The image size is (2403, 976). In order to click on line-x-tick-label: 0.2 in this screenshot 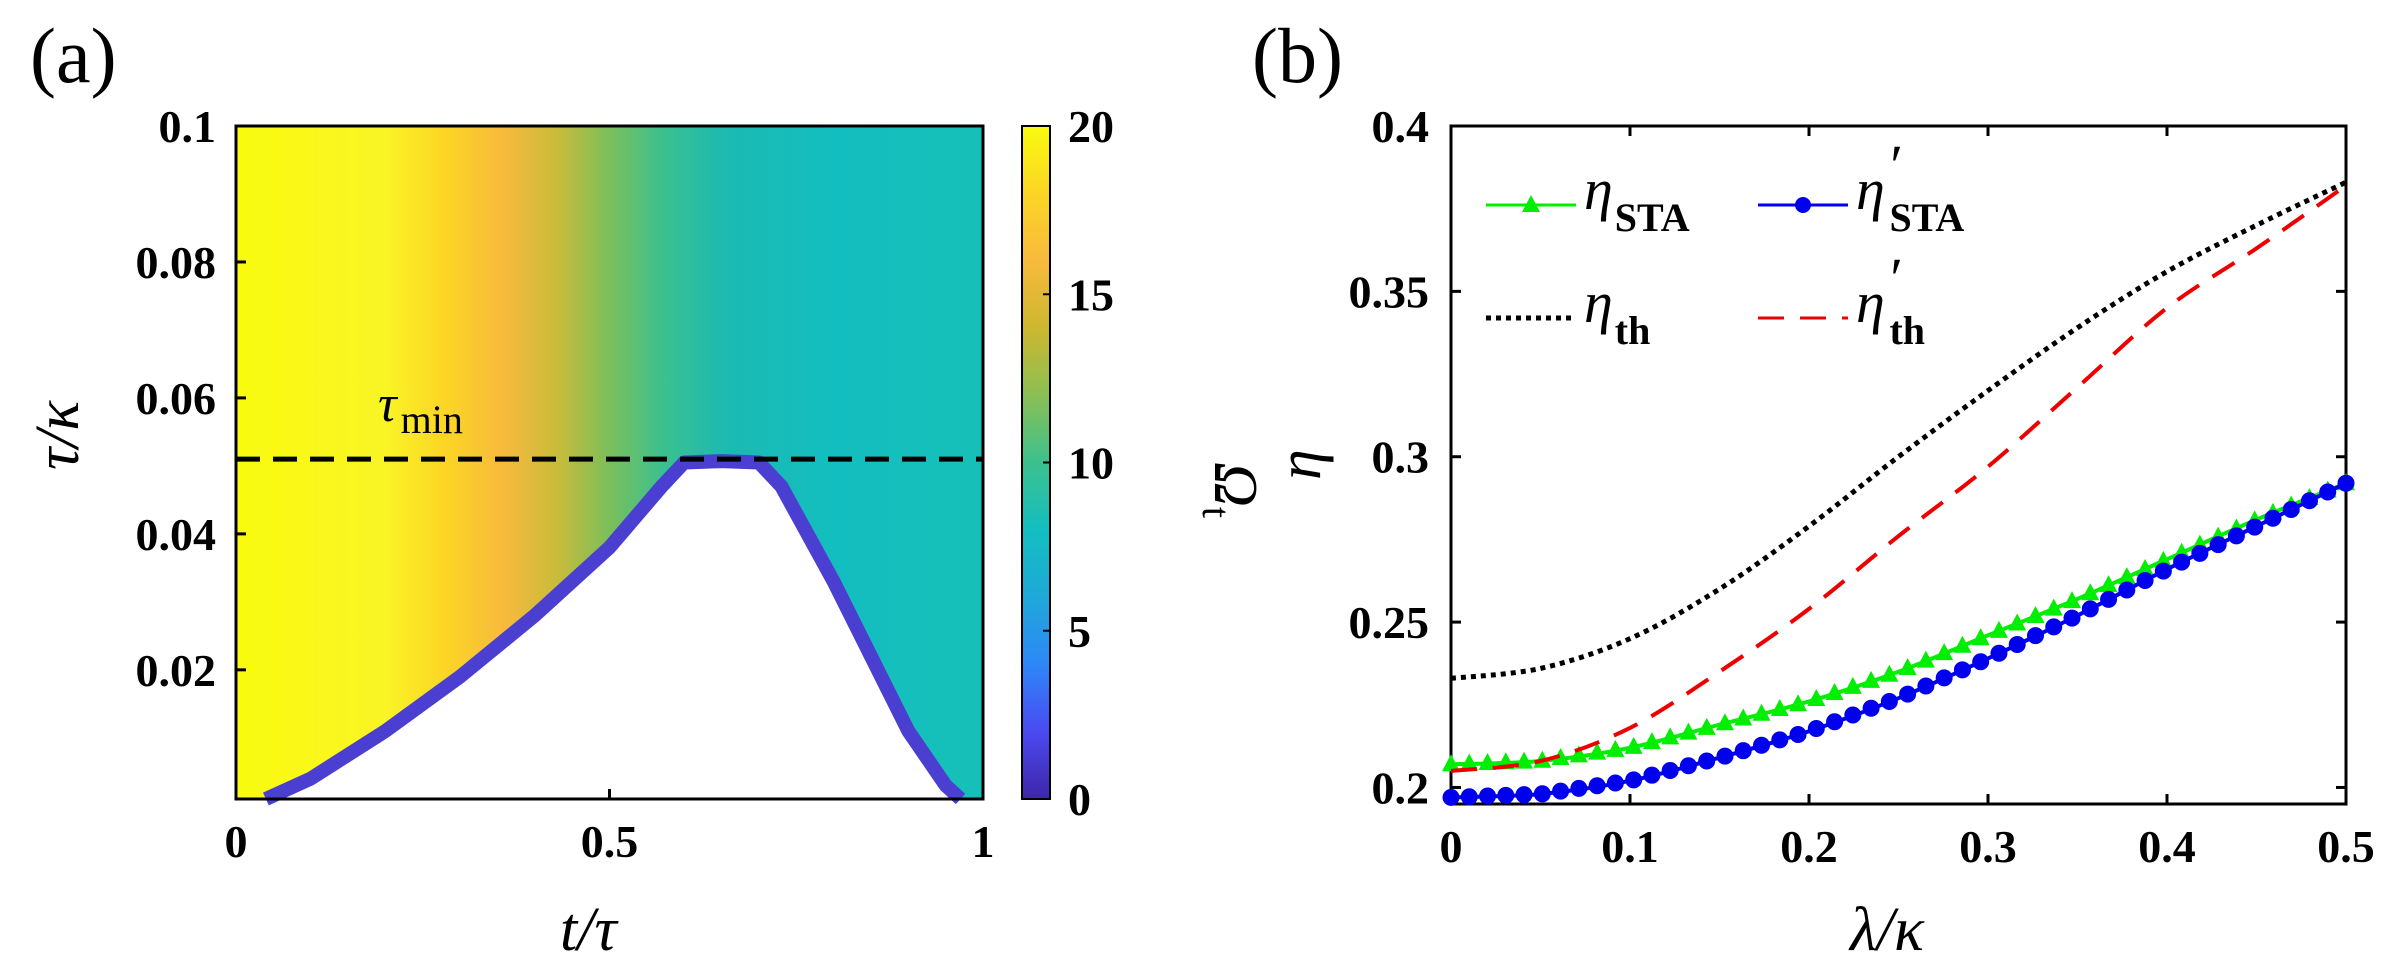, I will do `click(1809, 846)`.